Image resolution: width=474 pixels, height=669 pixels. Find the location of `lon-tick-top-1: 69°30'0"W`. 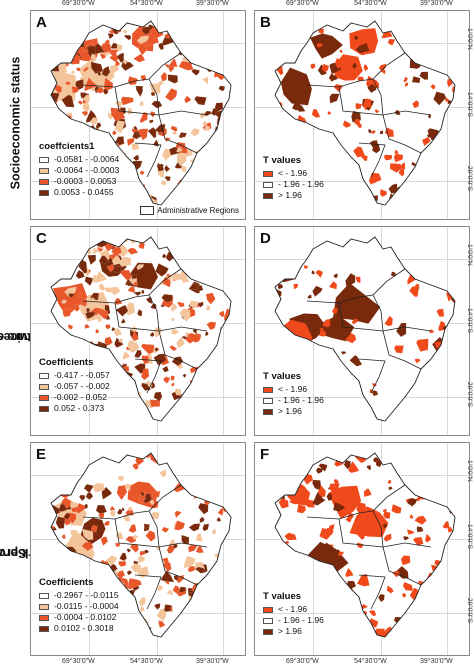

lon-tick-top-1: 69°30'0"W is located at coordinates (78, 3).